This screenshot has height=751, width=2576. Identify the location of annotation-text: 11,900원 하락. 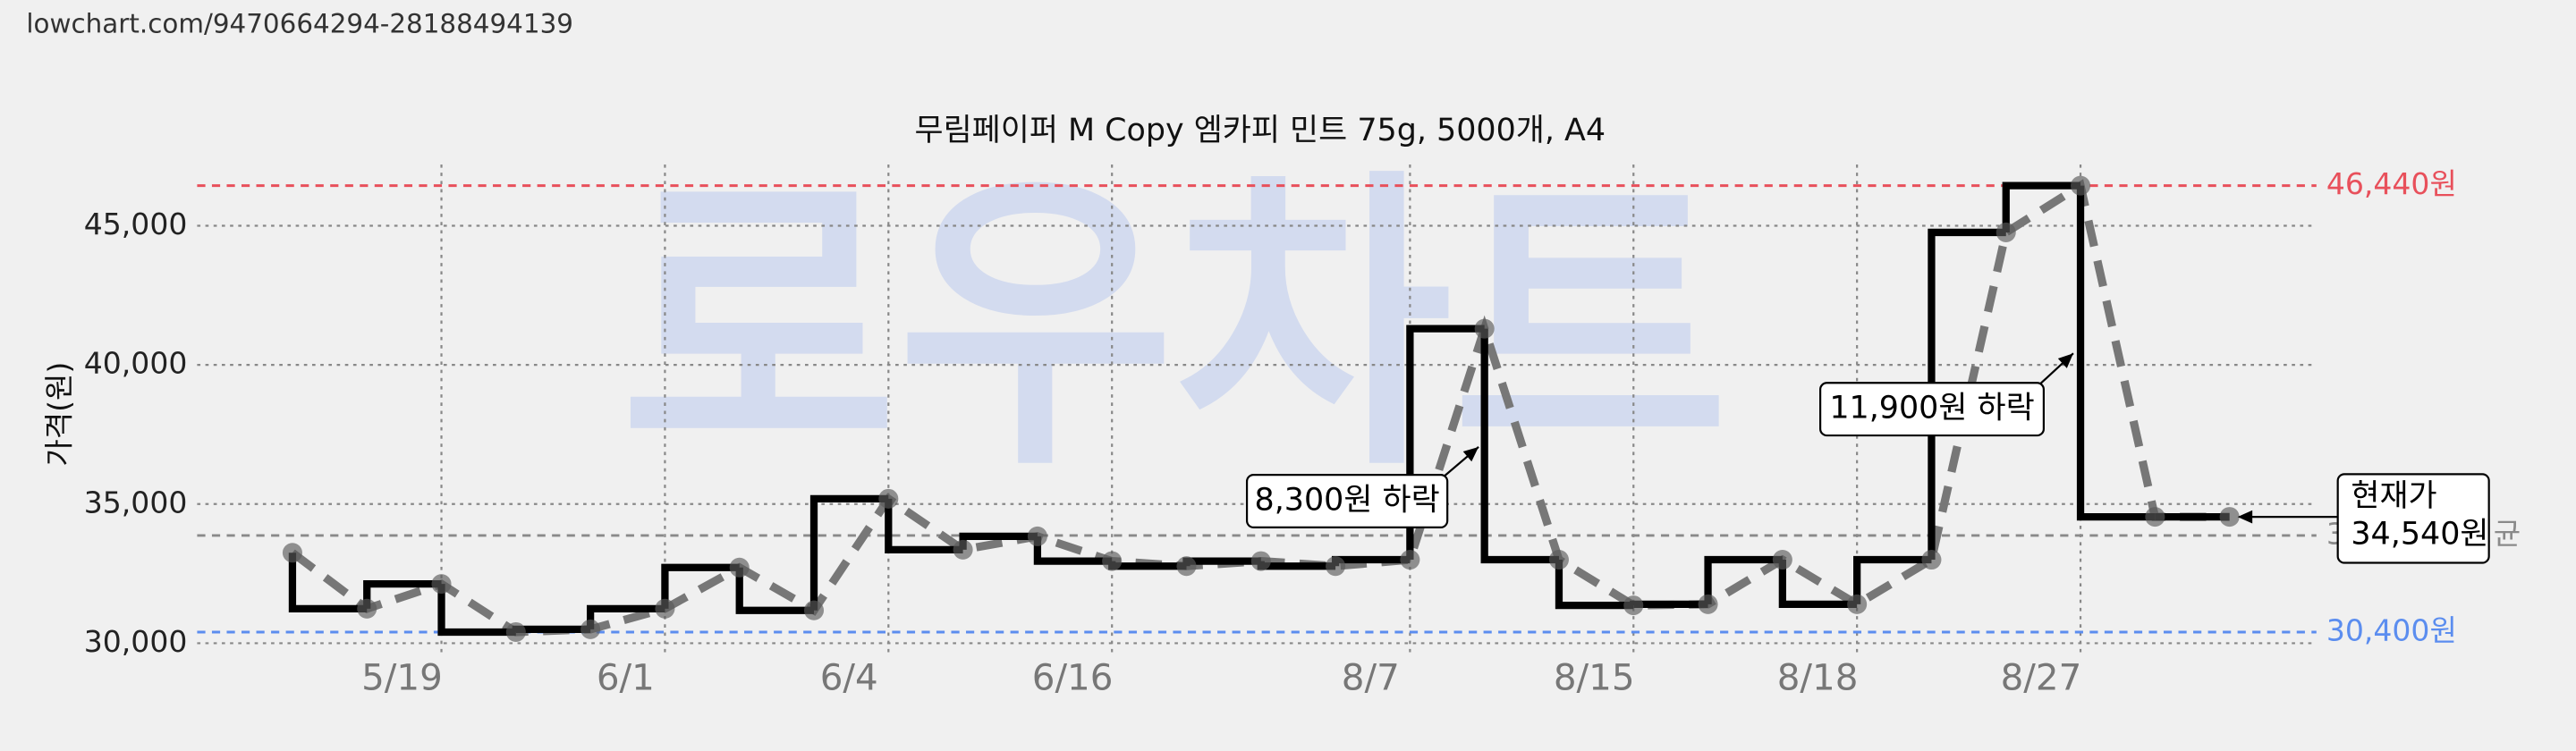
(1931, 408).